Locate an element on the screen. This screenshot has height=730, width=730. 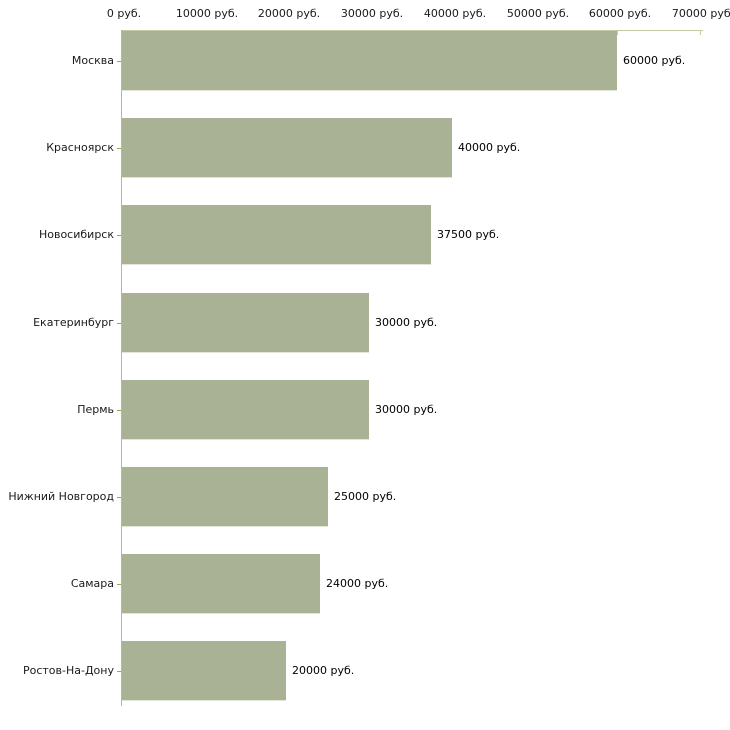
value-label: 25000 руб. is located at coordinates (365, 496).